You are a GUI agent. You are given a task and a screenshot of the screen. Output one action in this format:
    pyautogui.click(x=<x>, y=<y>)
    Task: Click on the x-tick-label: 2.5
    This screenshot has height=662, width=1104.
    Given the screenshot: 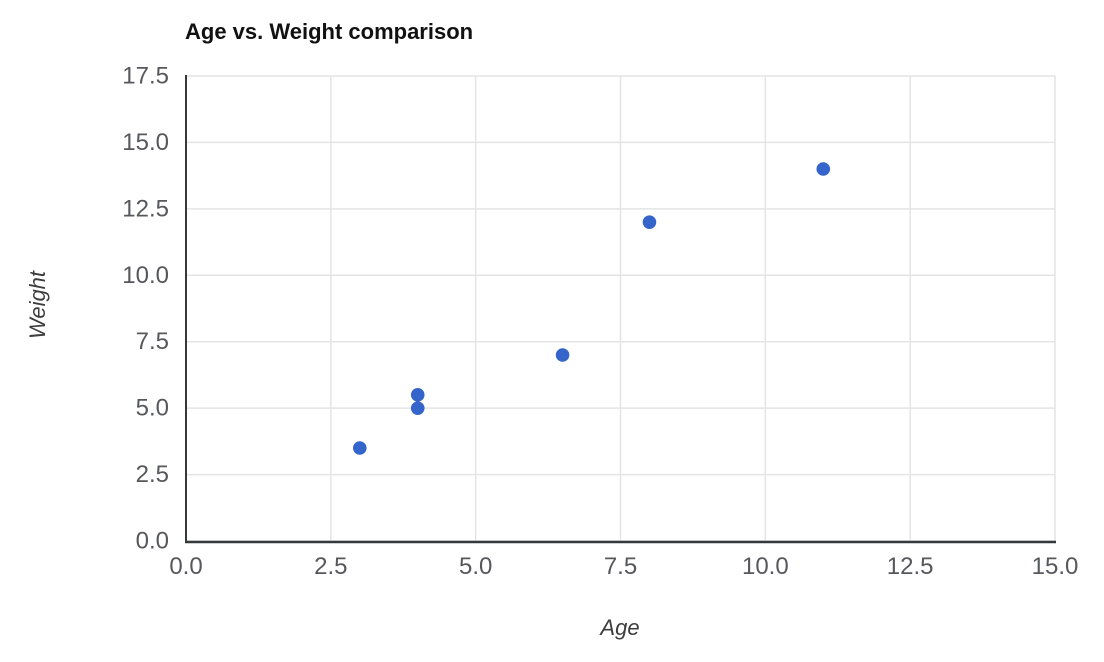 What is the action you would take?
    pyautogui.click(x=330, y=566)
    